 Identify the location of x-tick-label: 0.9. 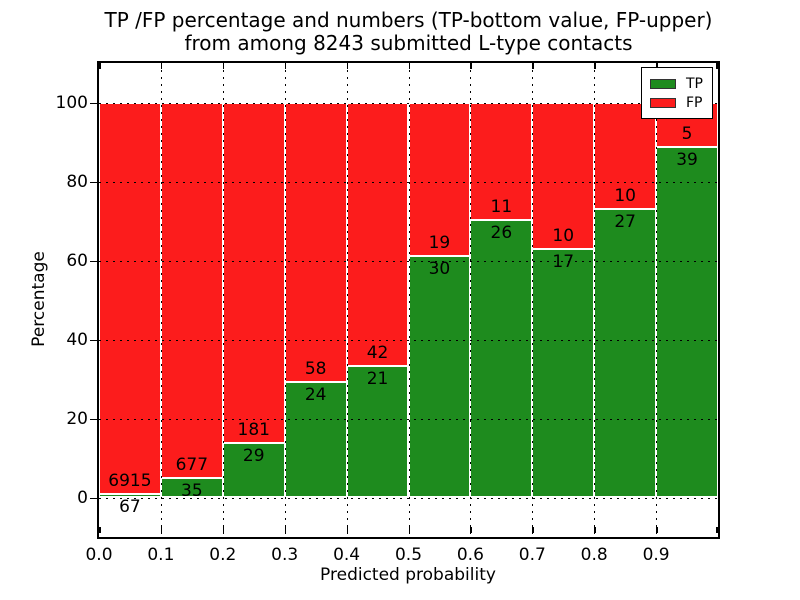
(656, 555).